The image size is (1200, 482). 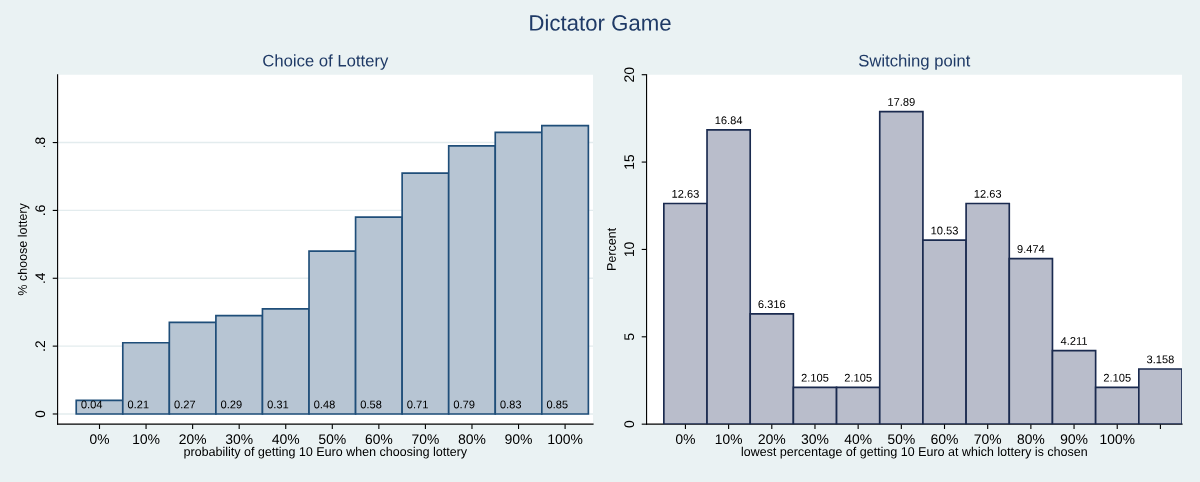 I want to click on data-label: 0.58, so click(x=371, y=404).